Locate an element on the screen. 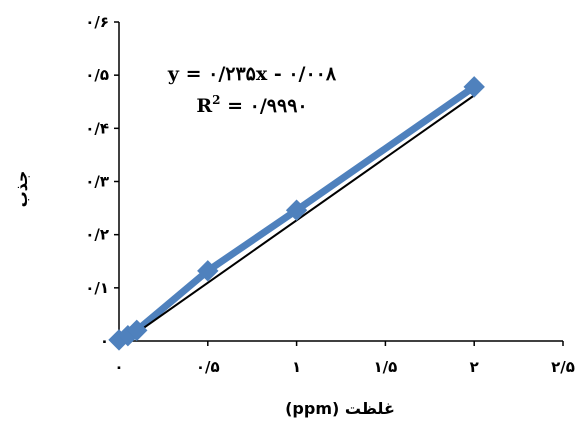 The width and height of the screenshot is (575, 423). x-tick-label: ۱ is located at coordinates (296, 367).